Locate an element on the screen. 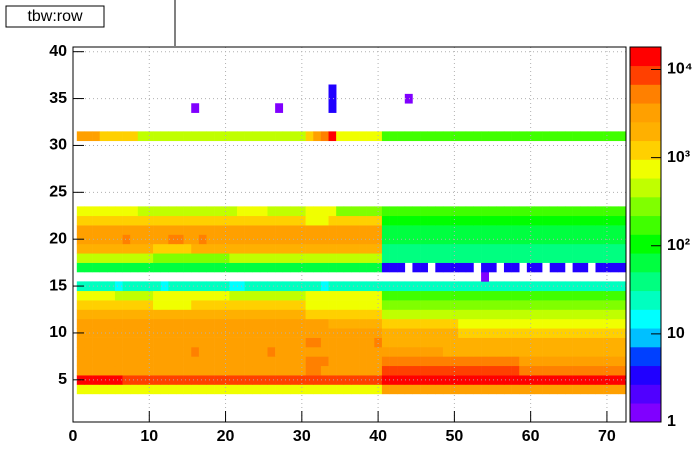 The height and width of the screenshot is (472, 696). x-tick-label: 50 is located at coordinates (454, 436).